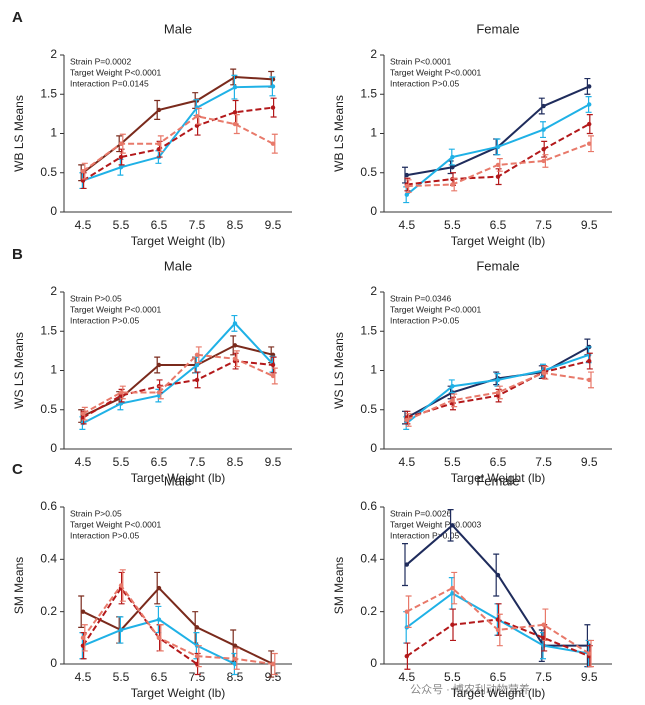  What do you see at coordinates (109, 83) in the screenshot?
I see `annotation: Interaction P=0.0145` at bounding box center [109, 83].